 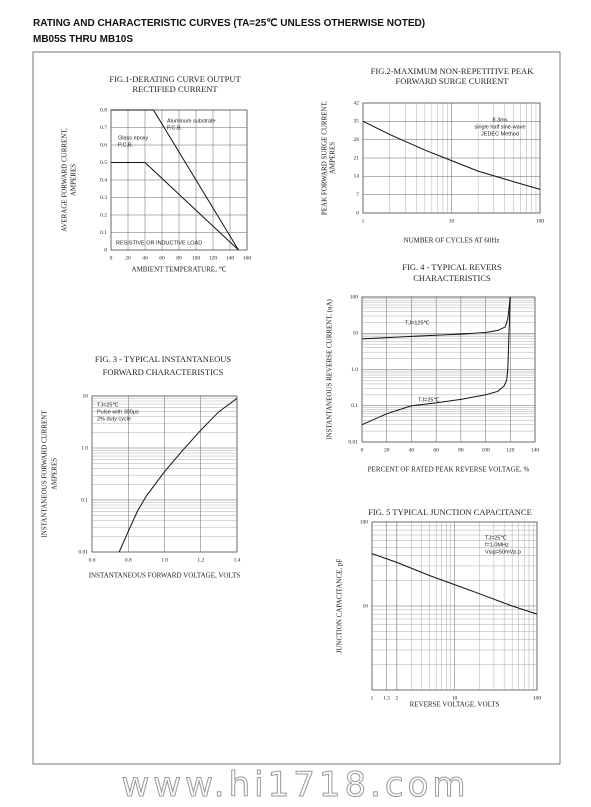 I want to click on chart-title: FIG. 5 TYPICAL JUNCTION CAPACITANCE, so click(x=450, y=512).